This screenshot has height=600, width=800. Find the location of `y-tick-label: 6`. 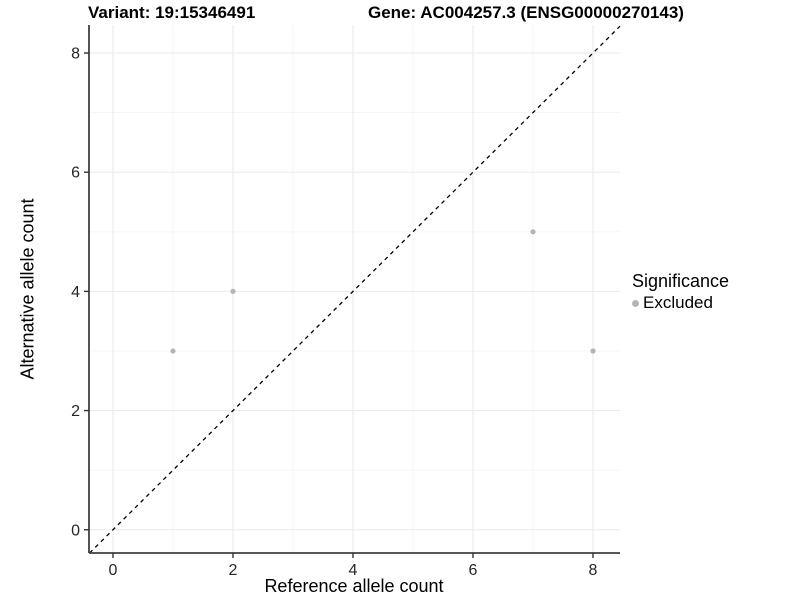

y-tick-label: 6 is located at coordinates (75, 173).